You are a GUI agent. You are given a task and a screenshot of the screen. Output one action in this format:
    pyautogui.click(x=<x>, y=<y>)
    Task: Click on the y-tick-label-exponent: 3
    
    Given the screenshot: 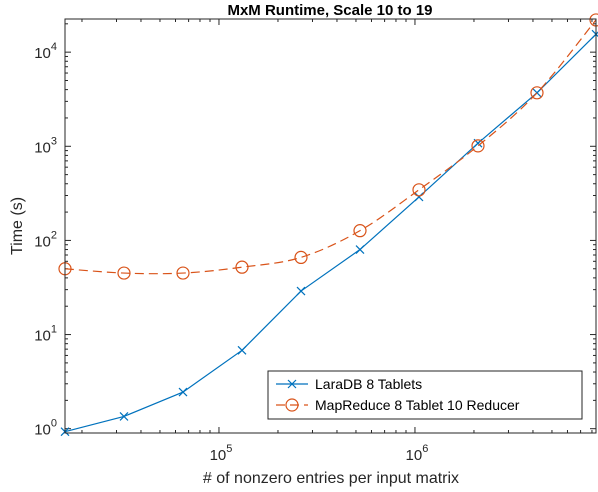 What is the action you would take?
    pyautogui.click(x=54, y=141)
    